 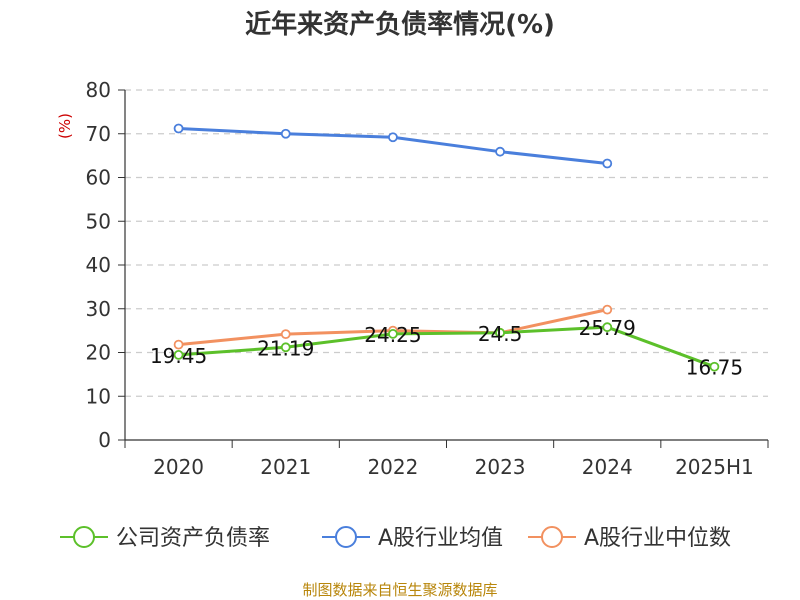 I want to click on y-tick-label: 40, so click(x=98, y=265).